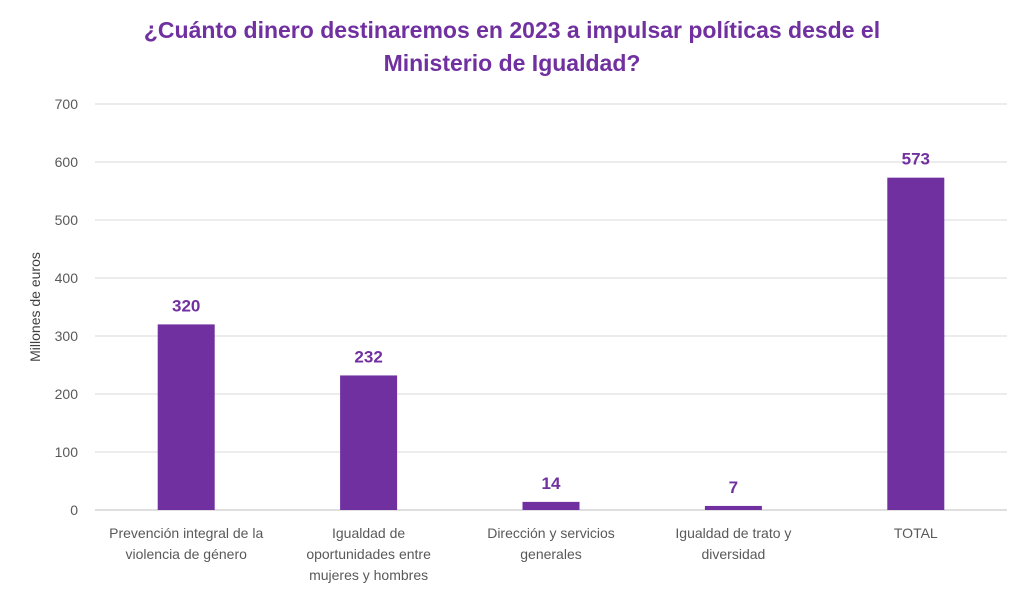  Describe the element at coordinates (916, 159) in the screenshot. I see `data-label: 573` at that location.